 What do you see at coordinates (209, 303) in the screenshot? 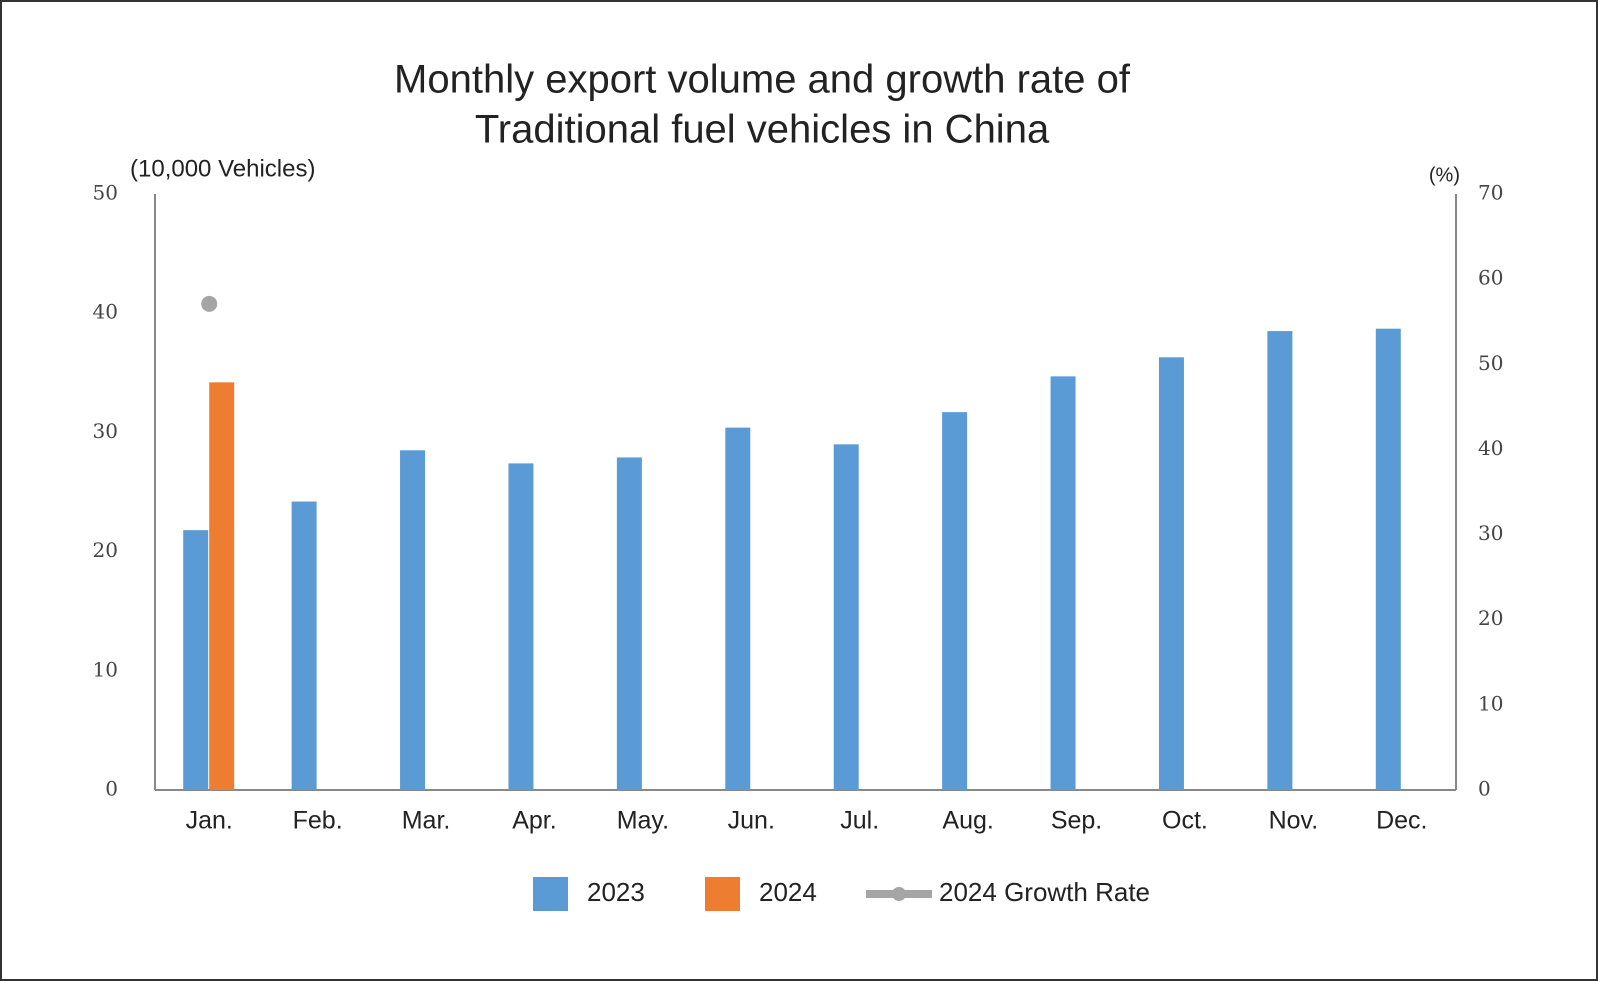
I see `line-point` at bounding box center [209, 303].